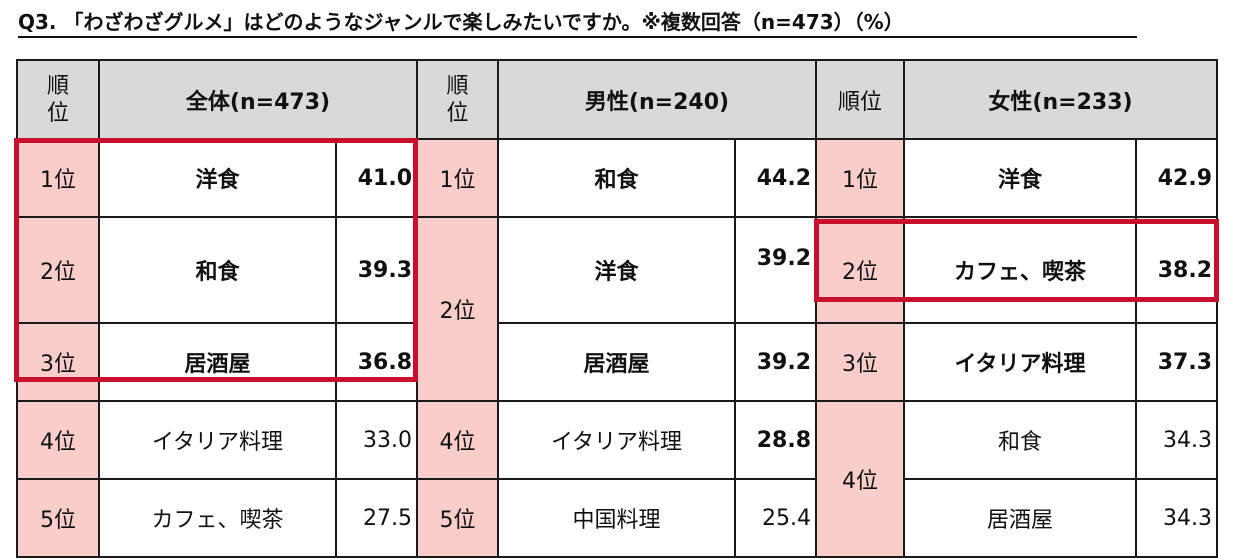  What do you see at coordinates (657, 99) in the screenshot?
I see `male-group-header: 男性(n=240)` at bounding box center [657, 99].